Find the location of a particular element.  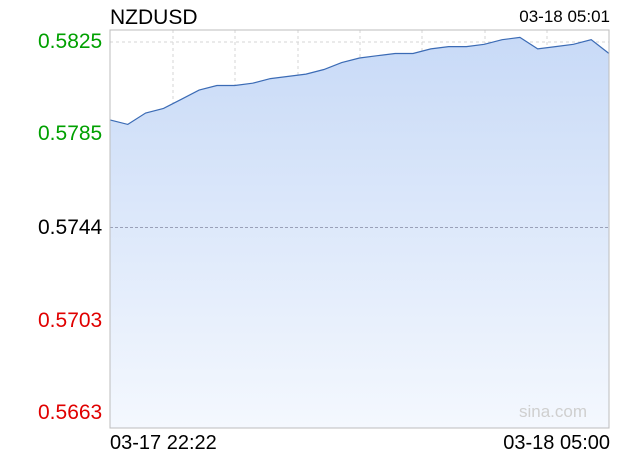

y-tick-label: 0.5663 is located at coordinates (70, 412).